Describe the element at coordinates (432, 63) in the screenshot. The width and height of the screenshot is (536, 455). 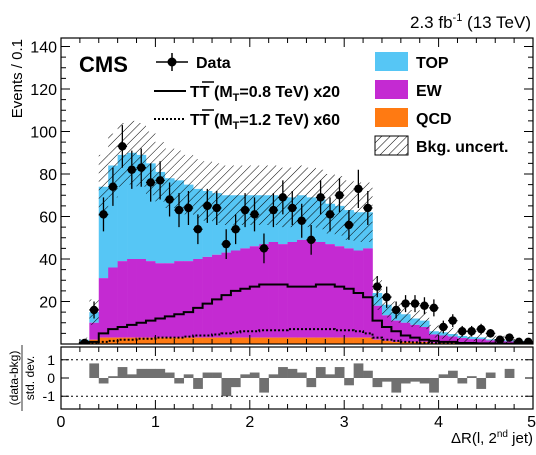
I see `svg-text: TOP` at that location.